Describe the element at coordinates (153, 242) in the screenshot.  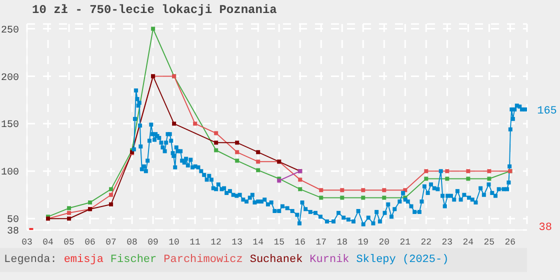
I see `x-tick-label: 09` at that location.